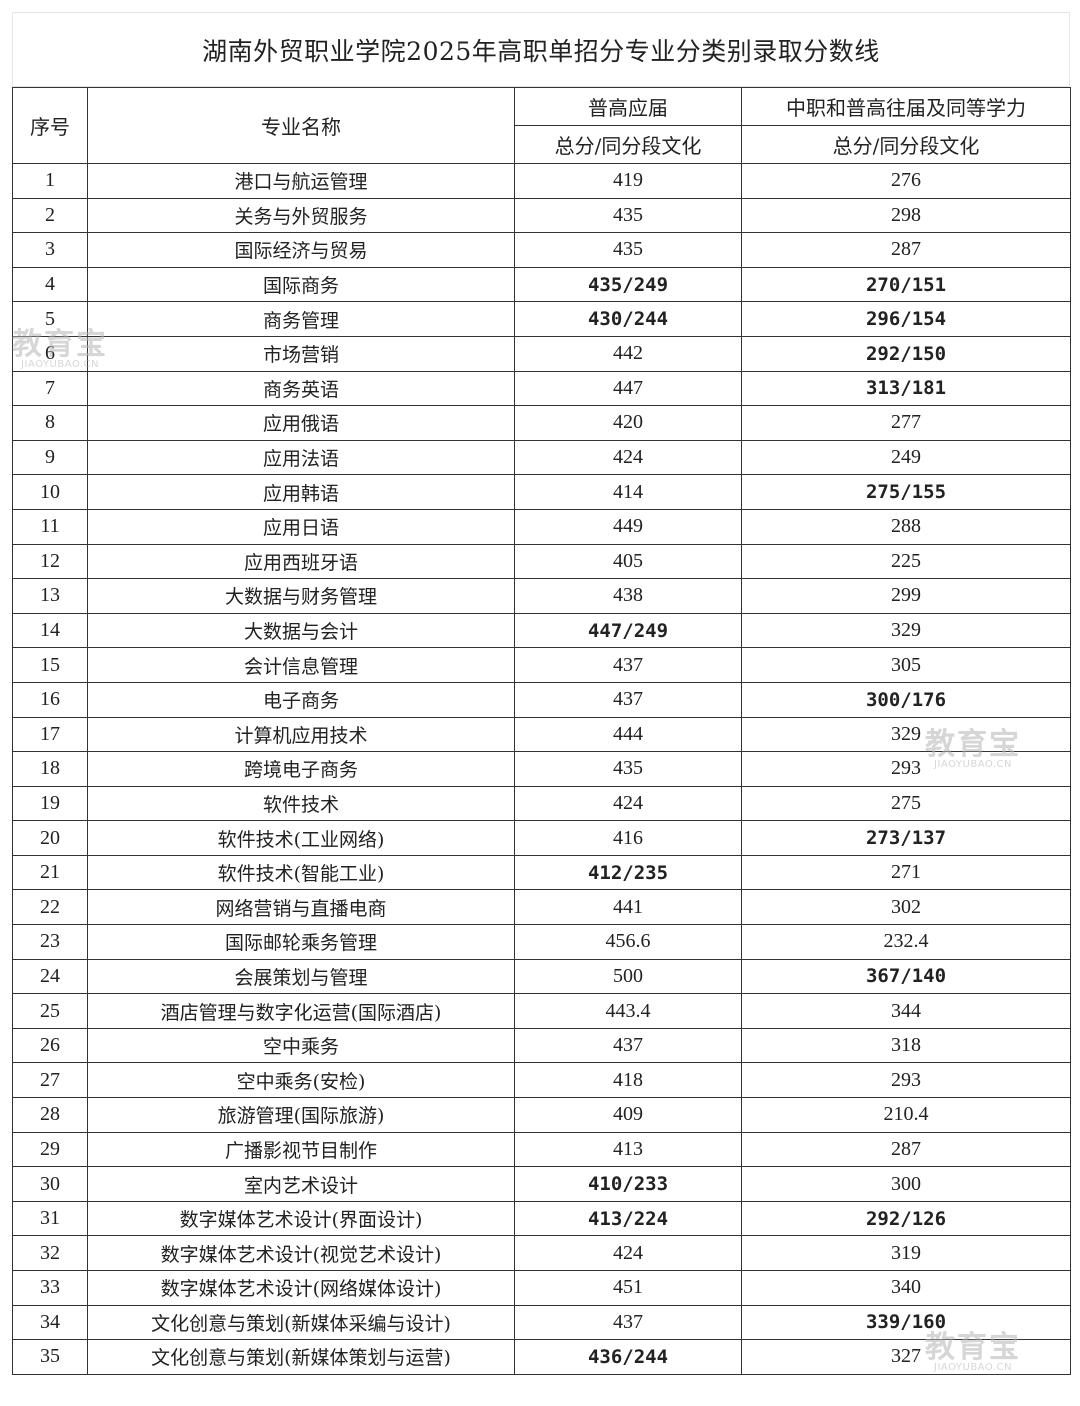 Image resolution: width=1080 pixels, height=1406 pixels. What do you see at coordinates (50, 561) in the screenshot?
I see `cell-no: 12` at bounding box center [50, 561].